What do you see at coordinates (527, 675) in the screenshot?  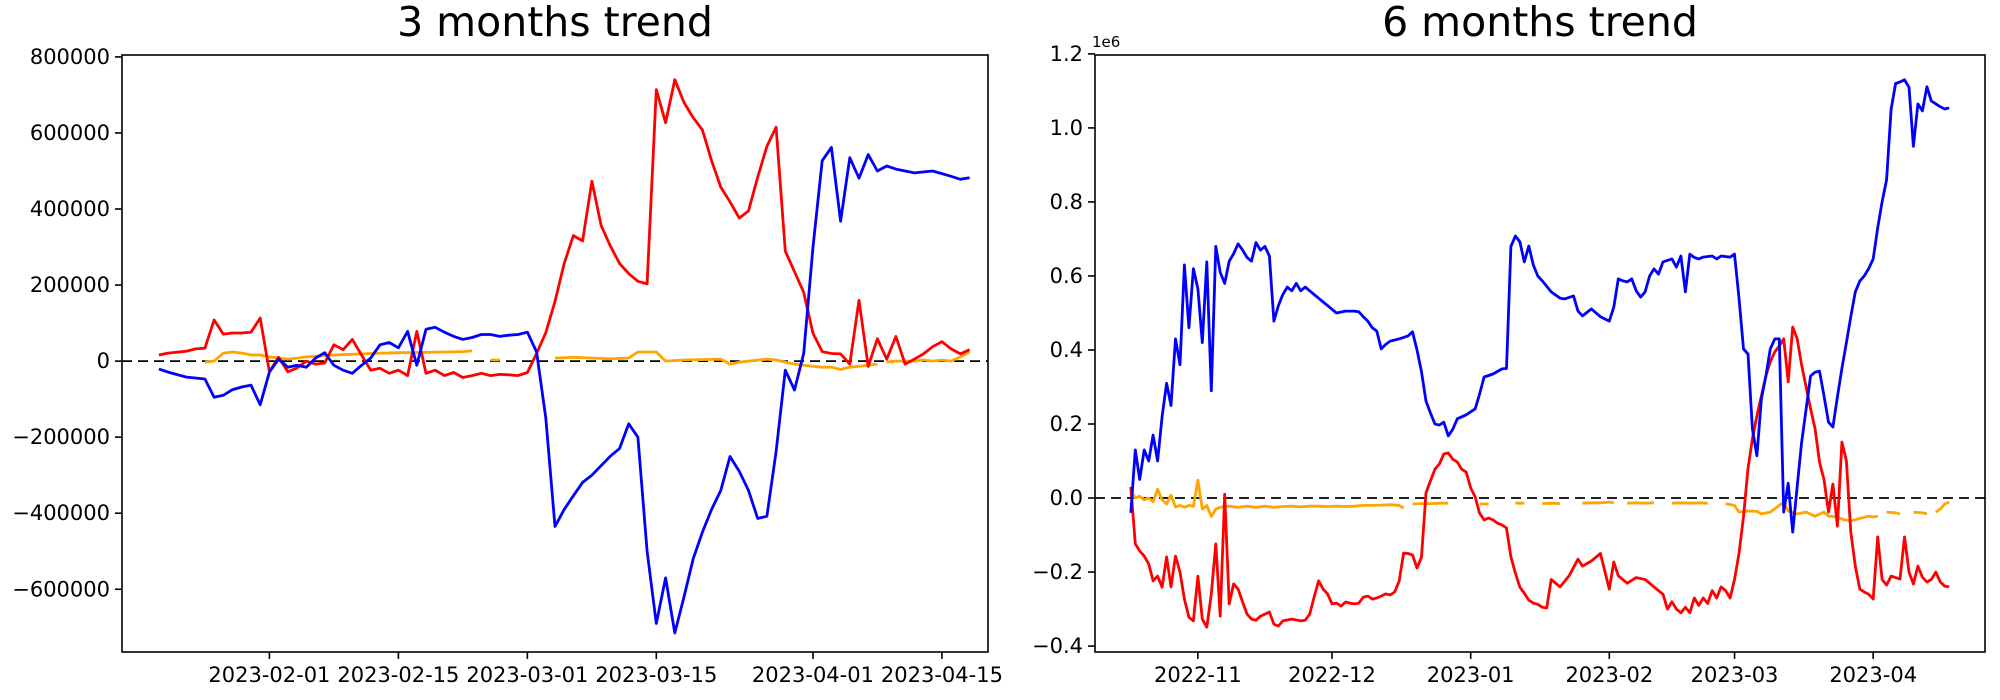 I see `x-tick-label: 2023-03-01` at bounding box center [527, 675].